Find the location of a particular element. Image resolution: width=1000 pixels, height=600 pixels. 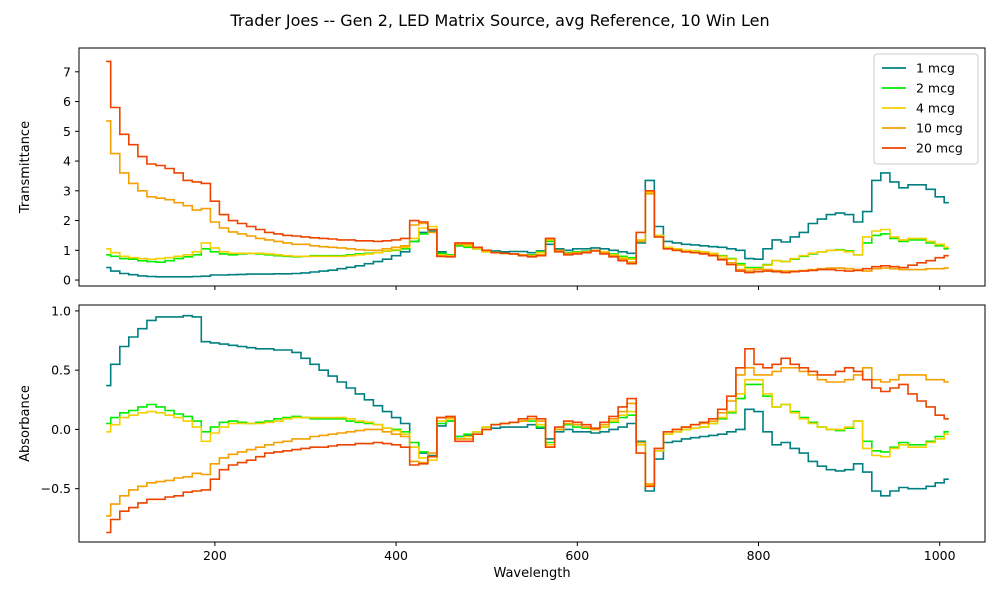

series-line-1-mcg is located at coordinates (527, 225).